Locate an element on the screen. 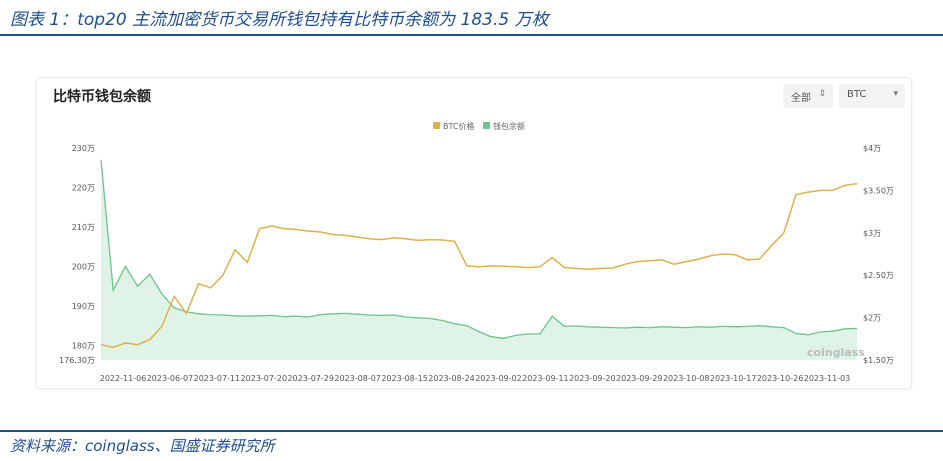 Image resolution: width=943 pixels, height=461 pixels. x-tick-label: 2023-09-11 is located at coordinates (545, 378).